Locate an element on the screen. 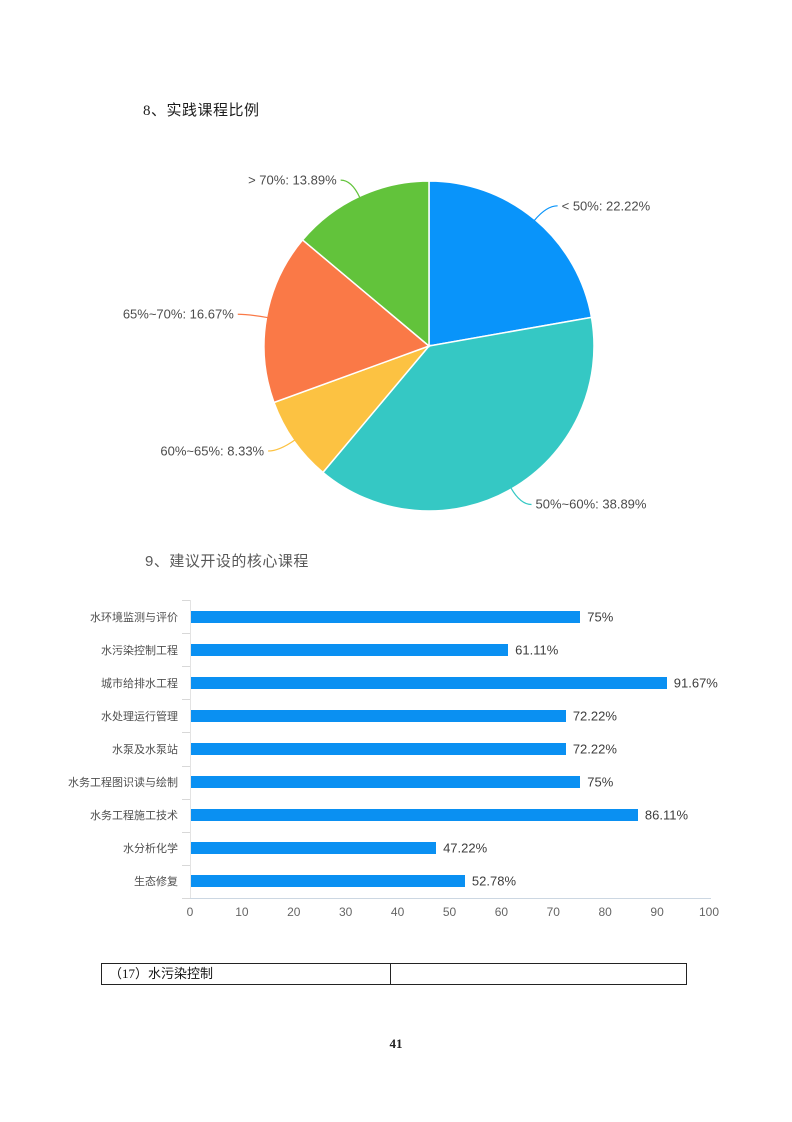 Image resolution: width=792 pixels, height=1122 pixels. x-axis-tick-label: 20 is located at coordinates (294, 912).